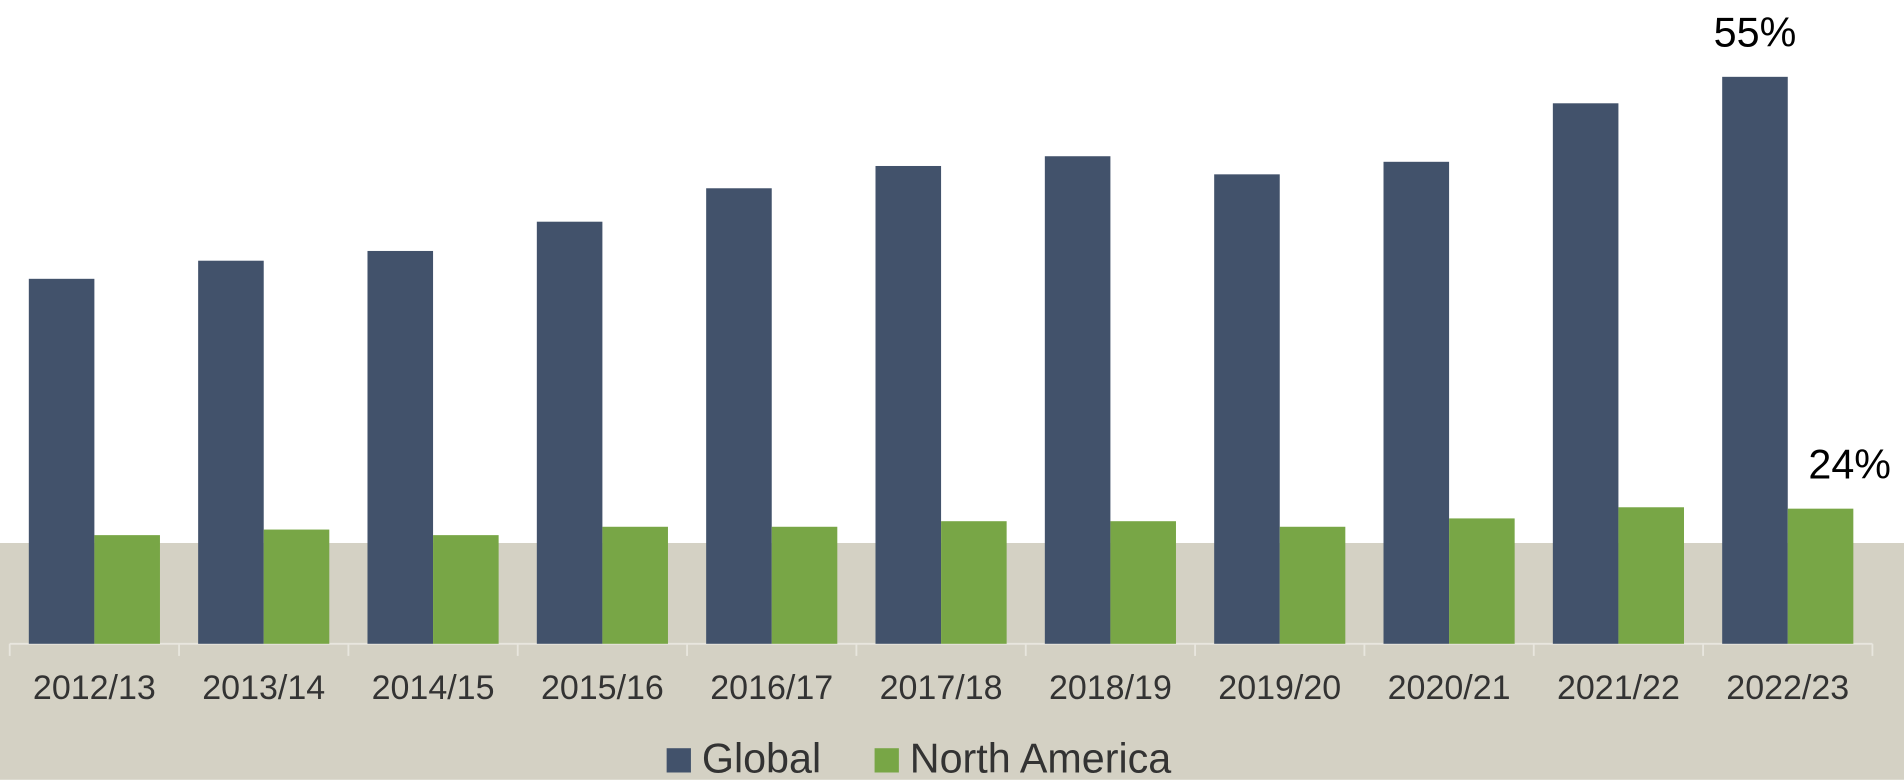 The width and height of the screenshot is (1904, 780). What do you see at coordinates (941, 688) in the screenshot?
I see `x-tick-label: 2017/18` at bounding box center [941, 688].